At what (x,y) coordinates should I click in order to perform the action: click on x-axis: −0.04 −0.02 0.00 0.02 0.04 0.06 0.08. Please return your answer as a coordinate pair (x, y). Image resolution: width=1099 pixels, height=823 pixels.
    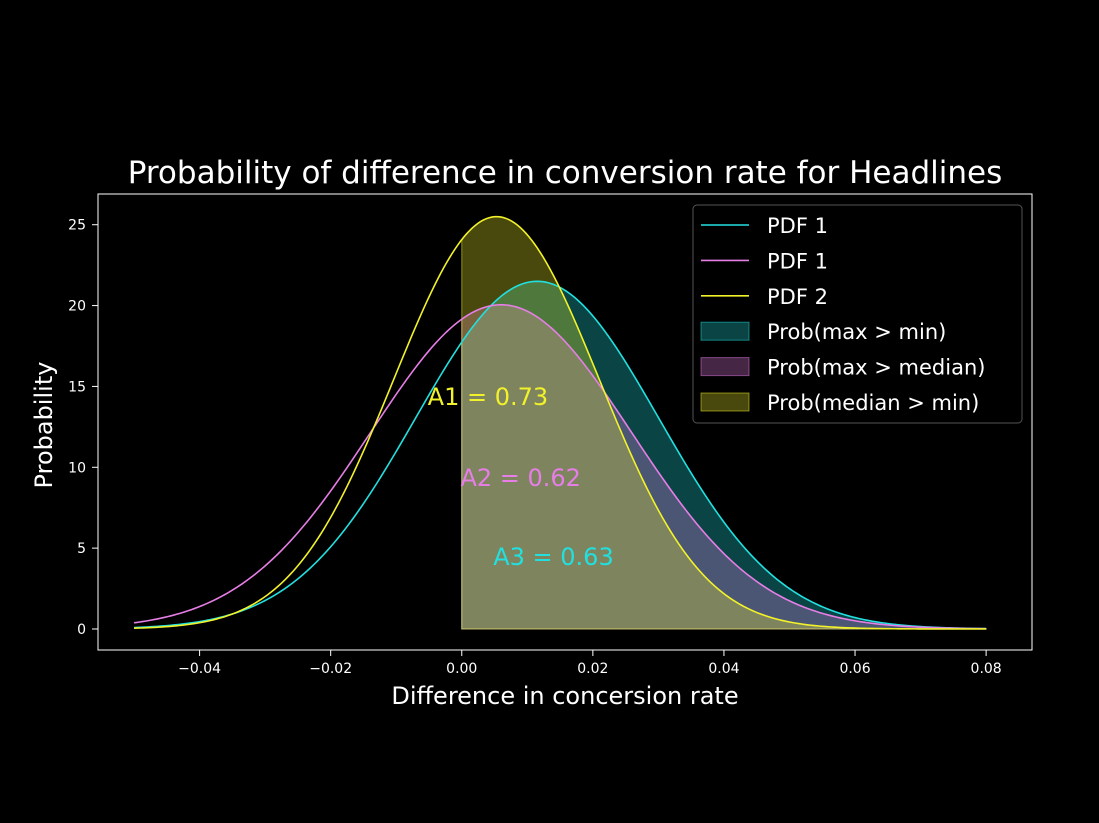
    Looking at the image, I should click on (590, 663).